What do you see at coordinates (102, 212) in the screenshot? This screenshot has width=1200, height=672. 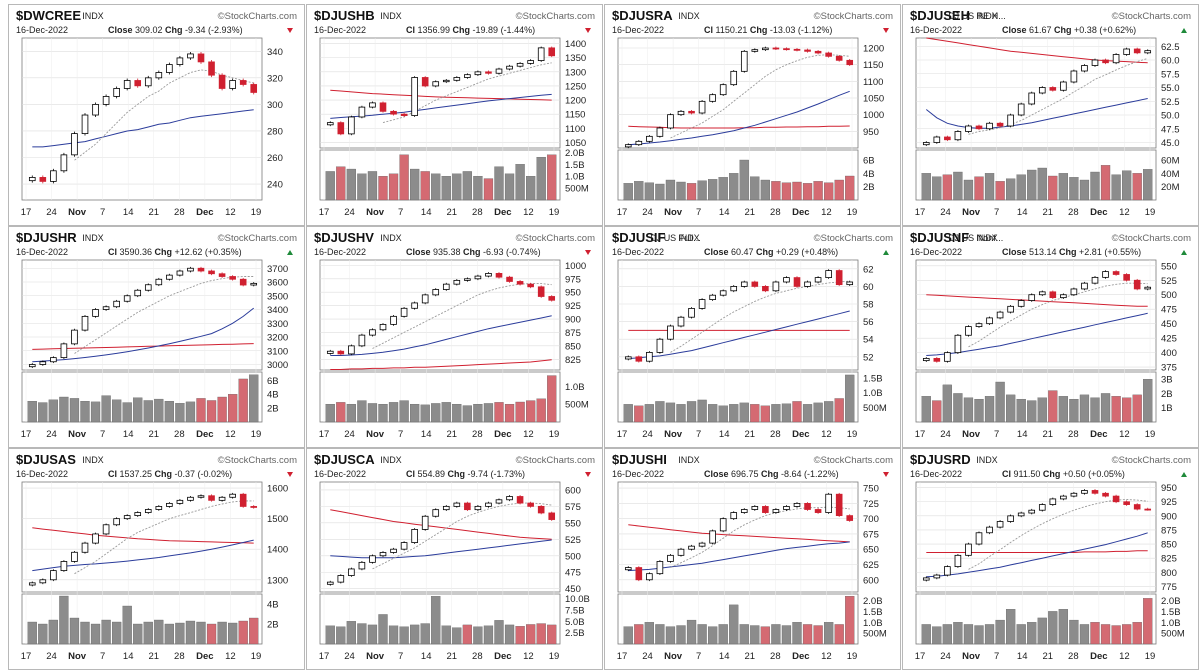 I see `x-tick-label: 7` at bounding box center [102, 212].